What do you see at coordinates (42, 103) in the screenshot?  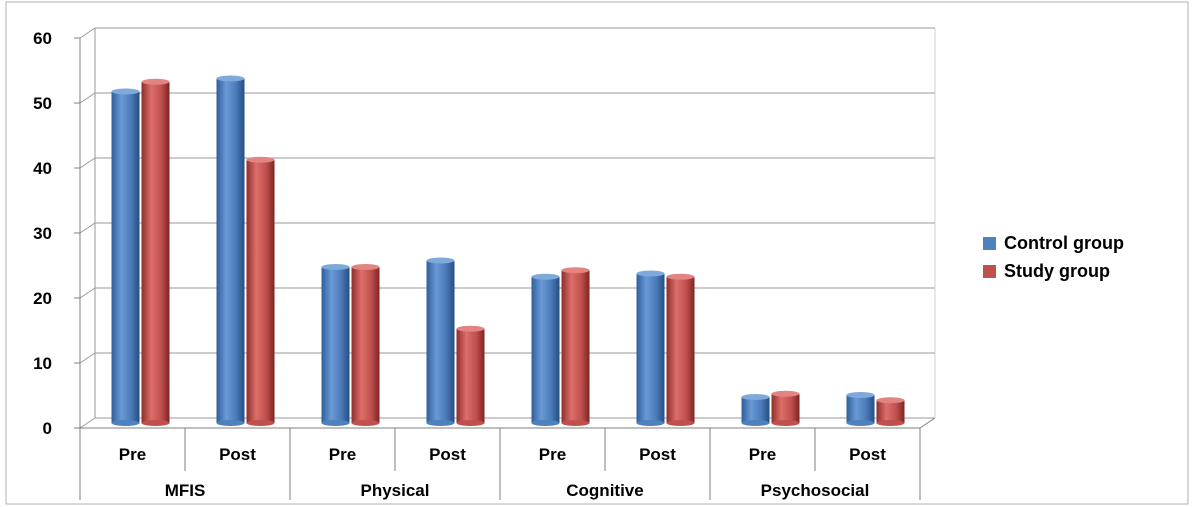 I see `y-tick-label: 50` at bounding box center [42, 103].